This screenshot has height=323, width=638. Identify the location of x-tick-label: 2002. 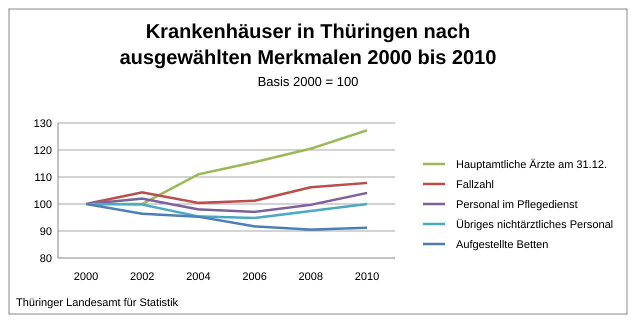
(142, 277).